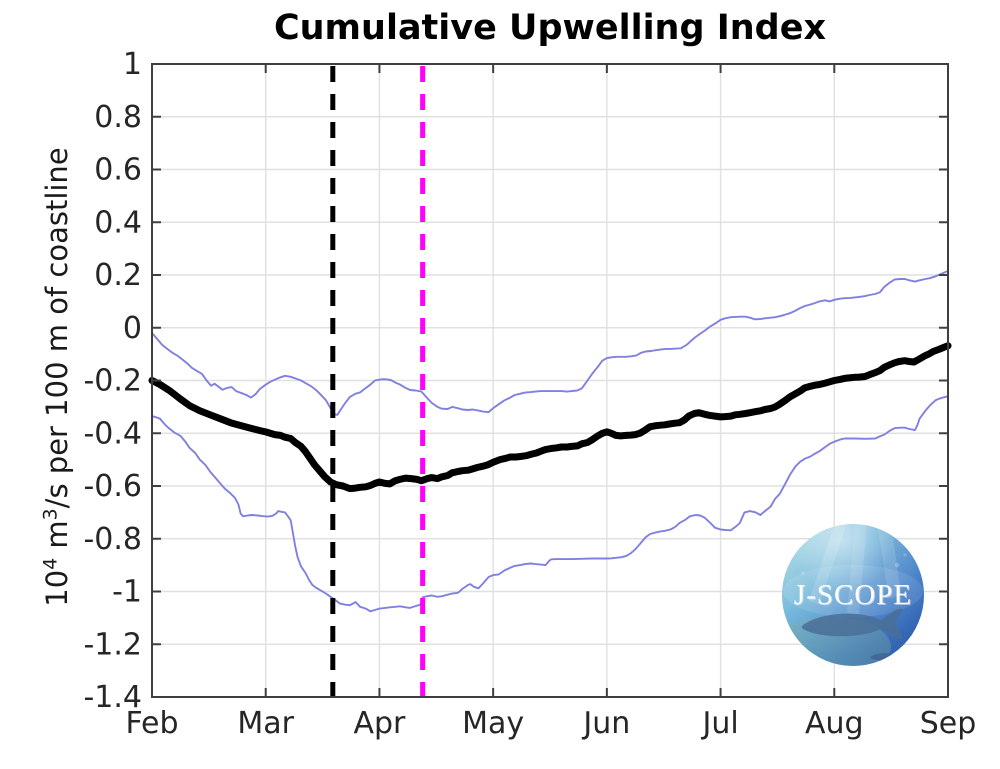 This screenshot has width=1000, height=769. Describe the element at coordinates (132, 64) in the screenshot. I see `y-tick-label: 1` at that location.